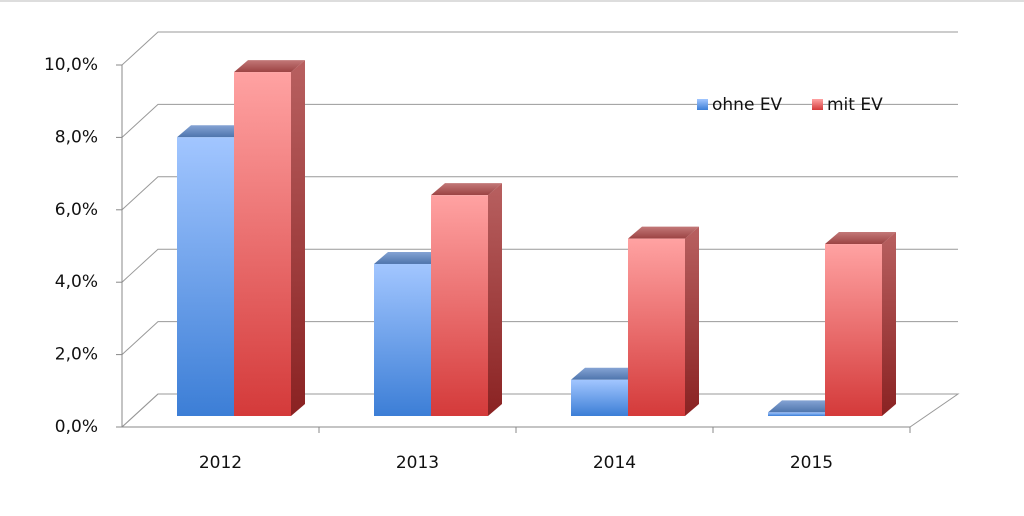 This screenshot has height=516, width=1024. Describe the element at coordinates (855, 105) in the screenshot. I see `legend-label: mit EV` at that location.